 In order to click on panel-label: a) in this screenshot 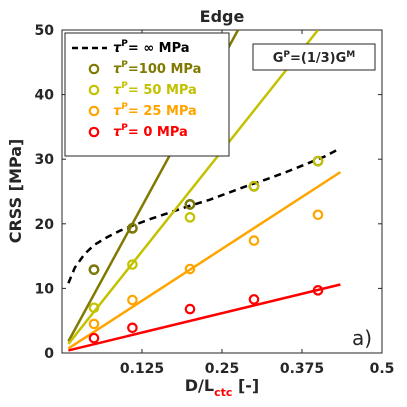, I will do `click(362, 338)`.